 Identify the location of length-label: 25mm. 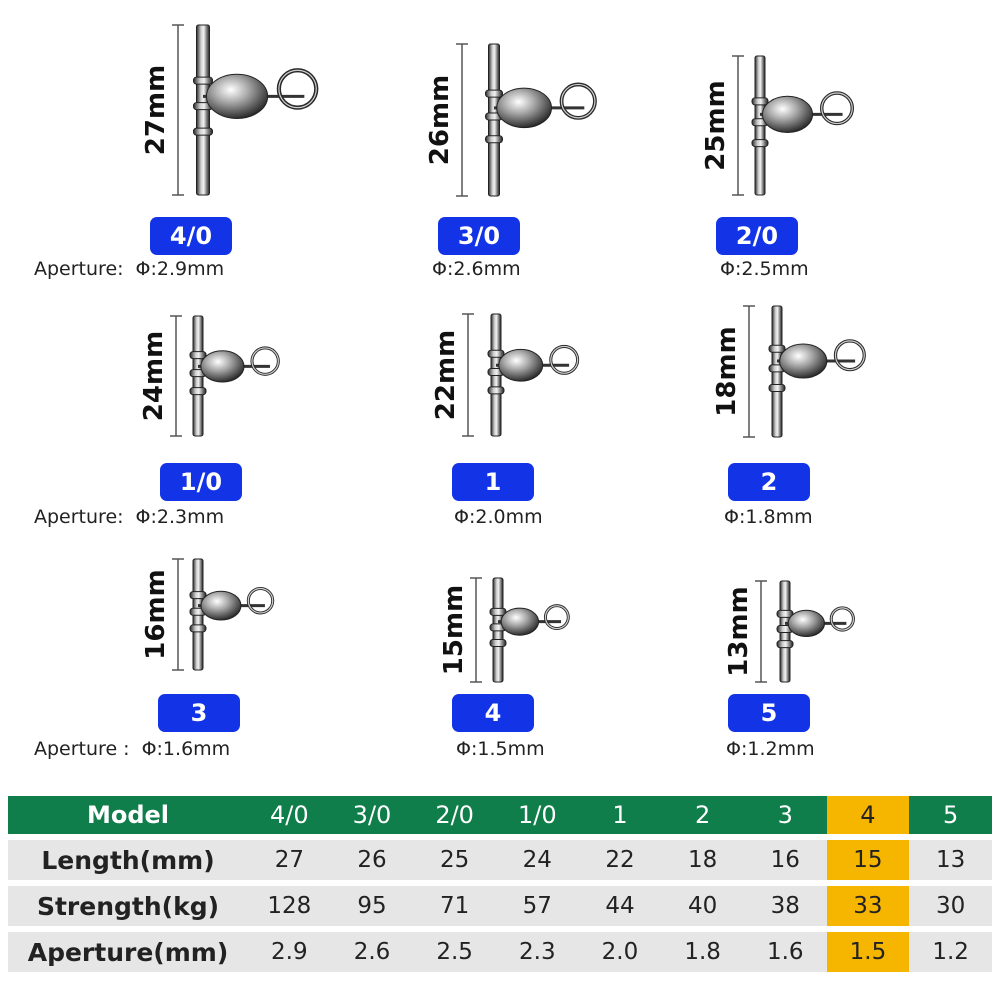
(716, 125).